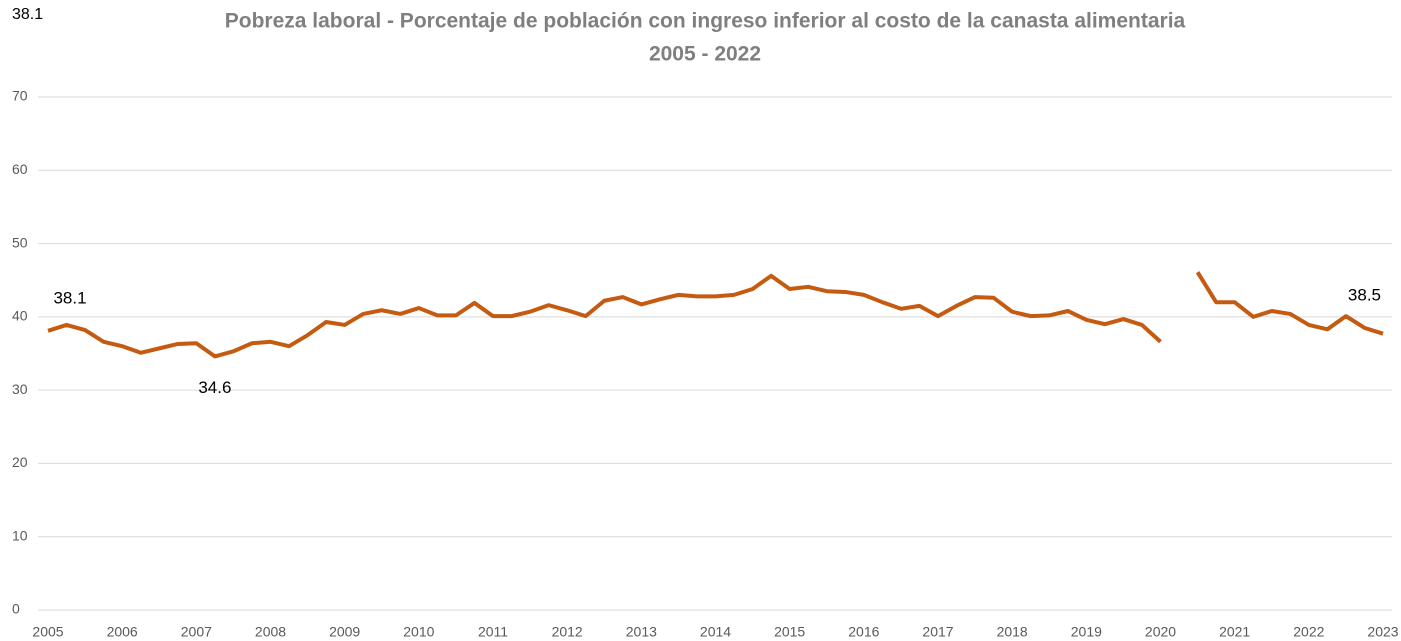 Image resolution: width=1401 pixels, height=641 pixels. Describe the element at coordinates (20, 242) in the screenshot. I see `y-tick-label: 50` at that location.